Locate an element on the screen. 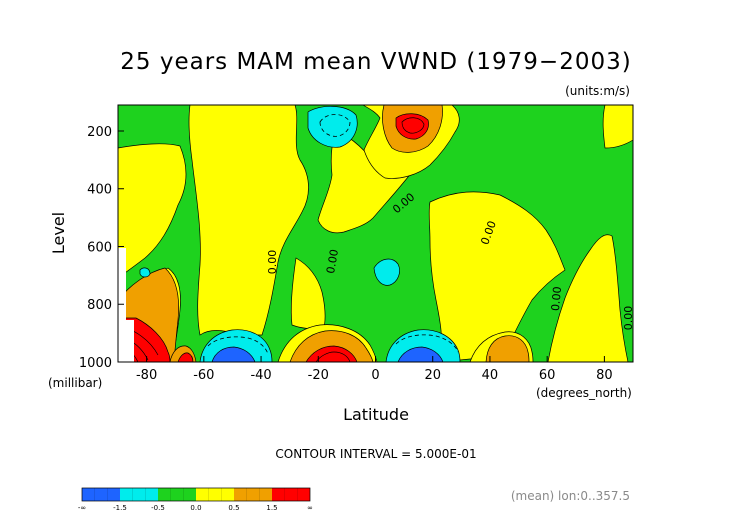 The width and height of the screenshot is (752, 532). y-tick-label: 200 is located at coordinates (99, 132).